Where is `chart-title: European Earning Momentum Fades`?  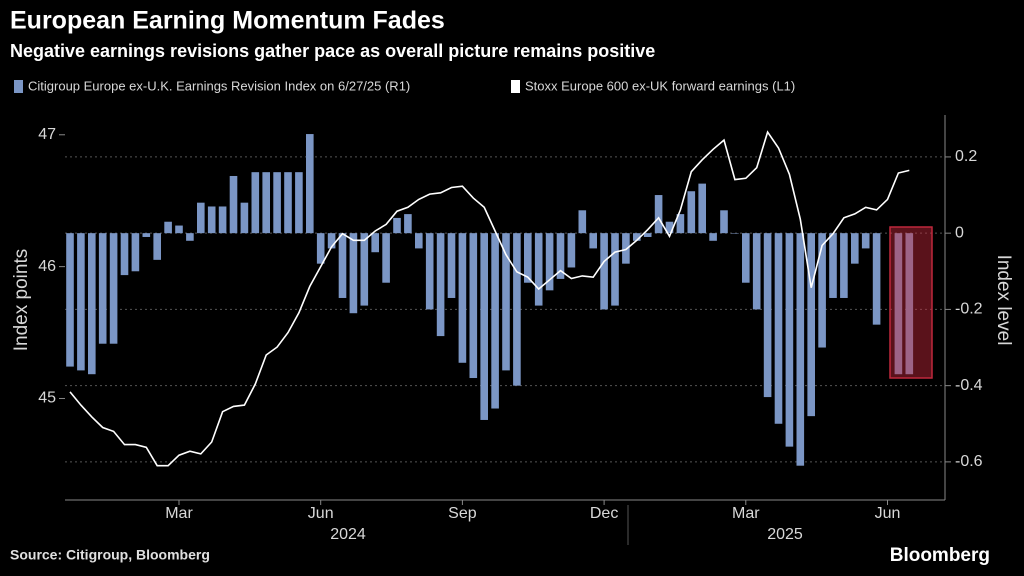 chart-title: European Earning Momentum Fades is located at coordinates (227, 21).